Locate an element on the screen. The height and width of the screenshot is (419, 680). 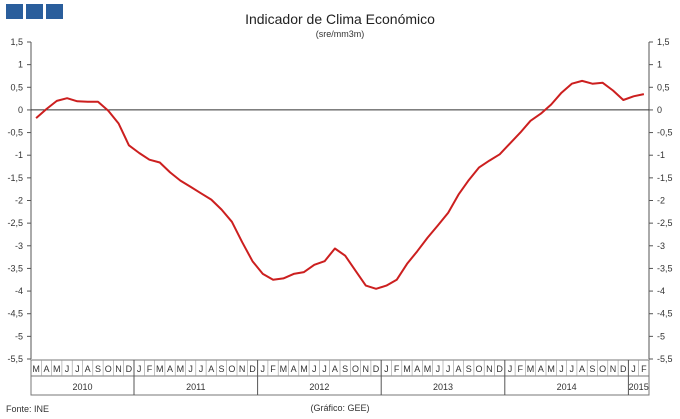
y-tick-label-left: -1 is located at coordinates (19, 155).